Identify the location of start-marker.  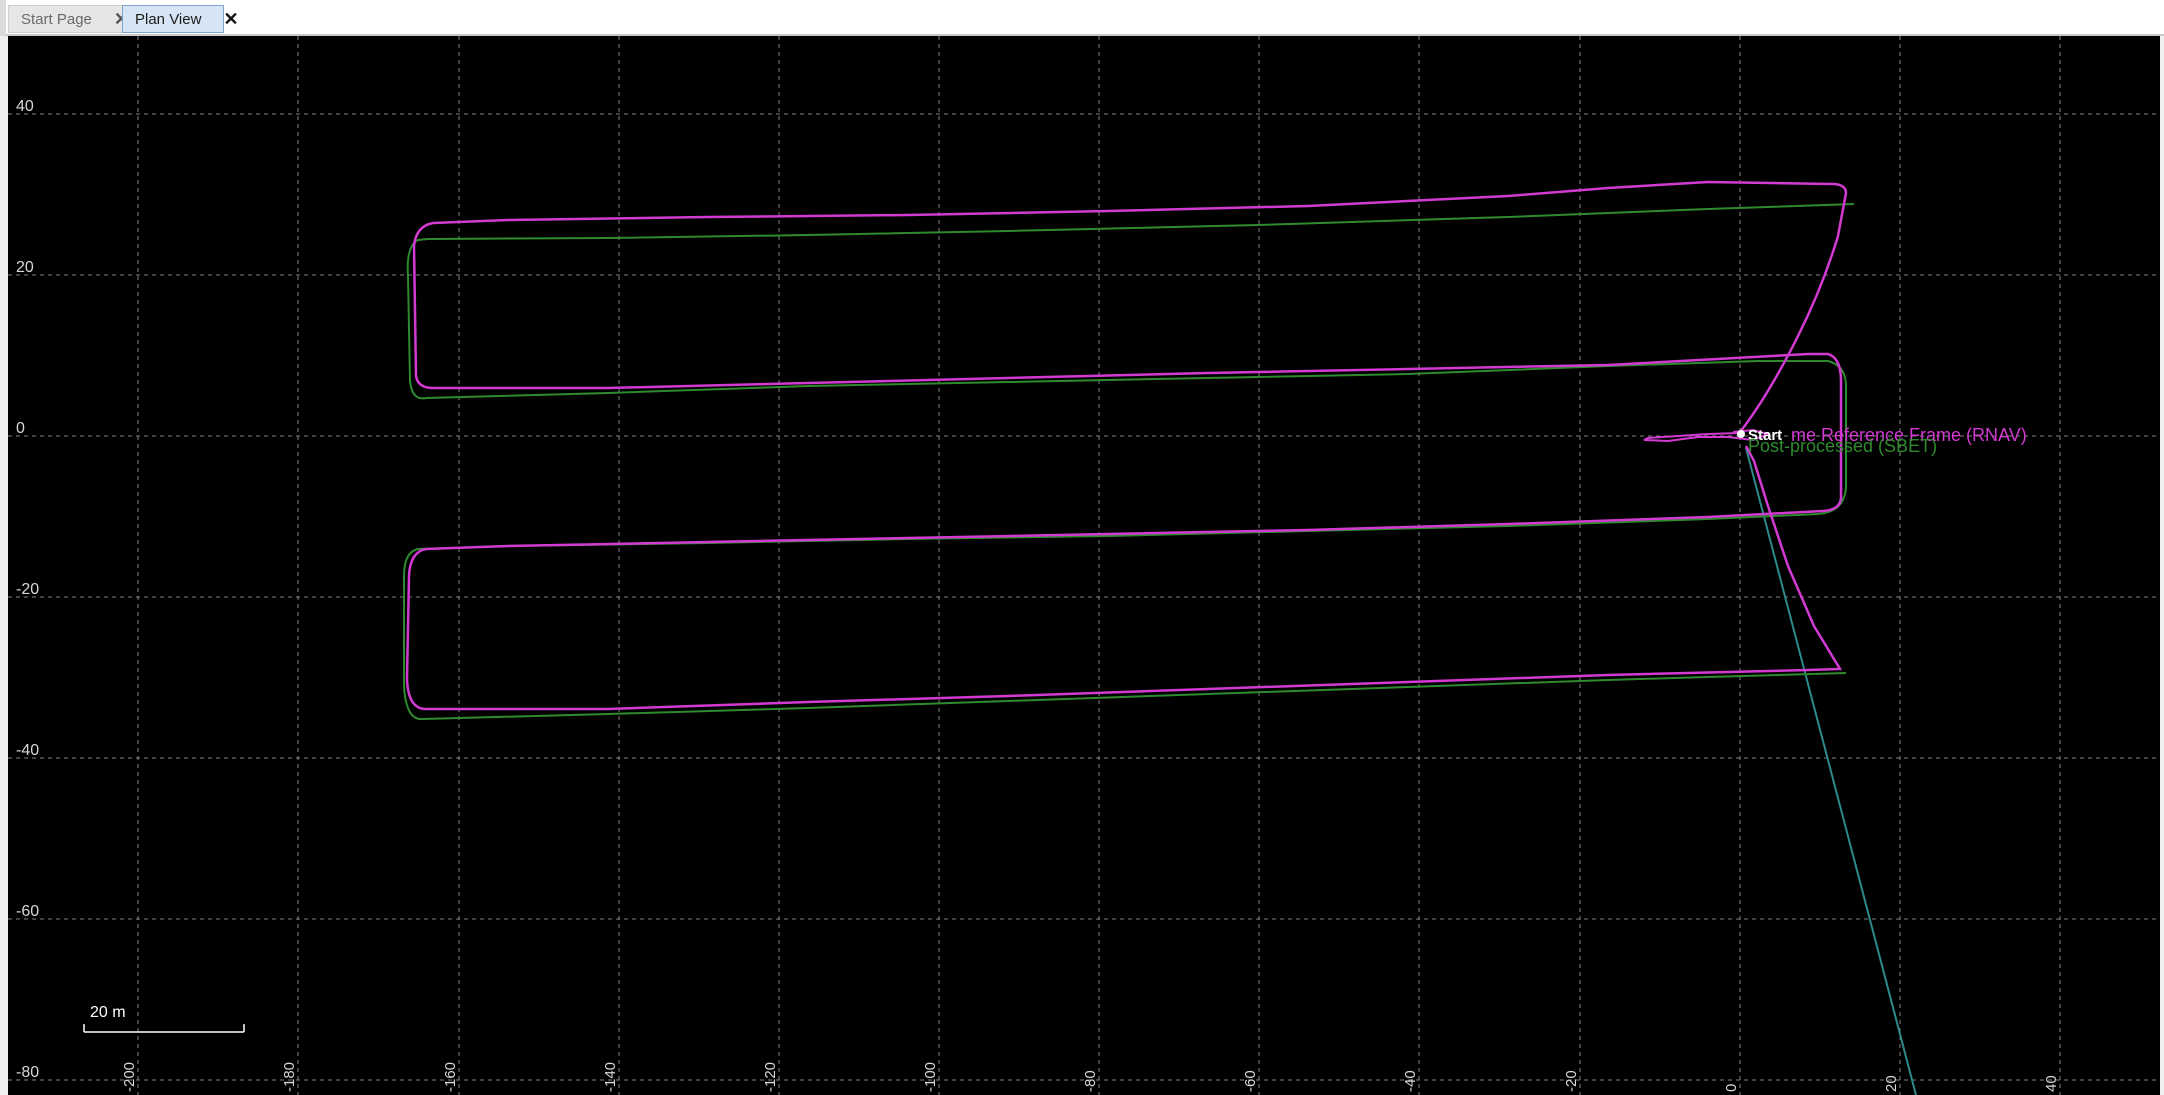
(1741, 434).